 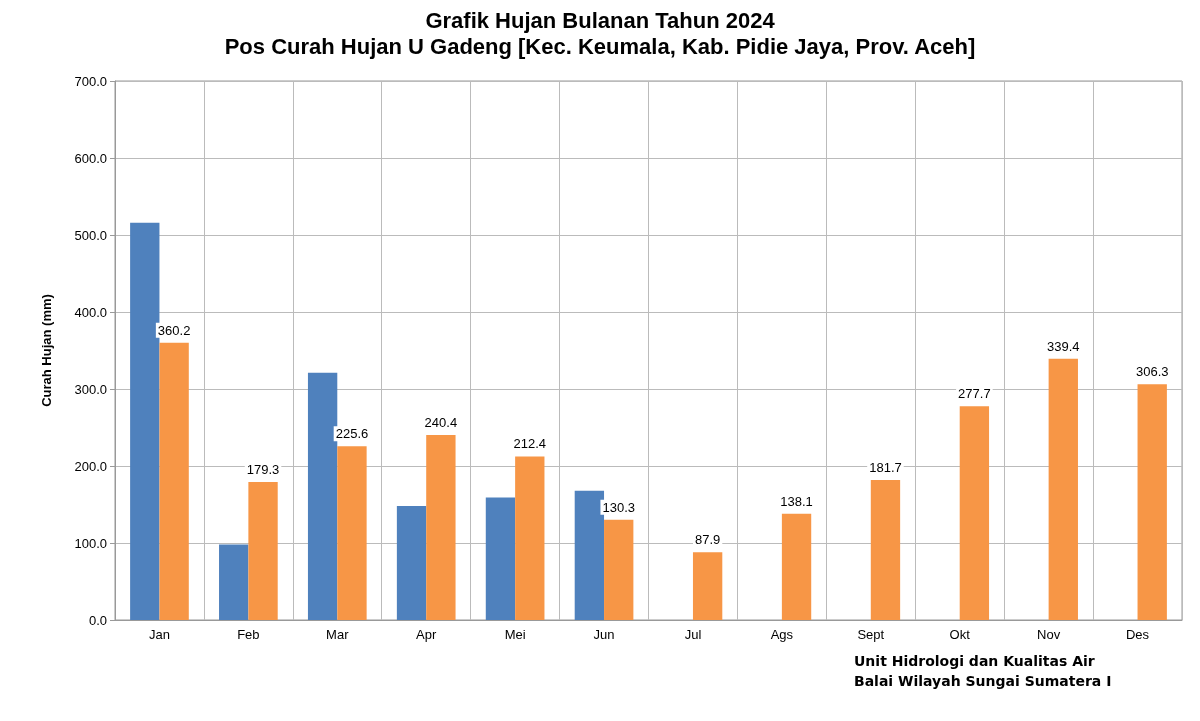 What do you see at coordinates (974, 394) in the screenshot?
I see `data-label: 277.7` at bounding box center [974, 394].